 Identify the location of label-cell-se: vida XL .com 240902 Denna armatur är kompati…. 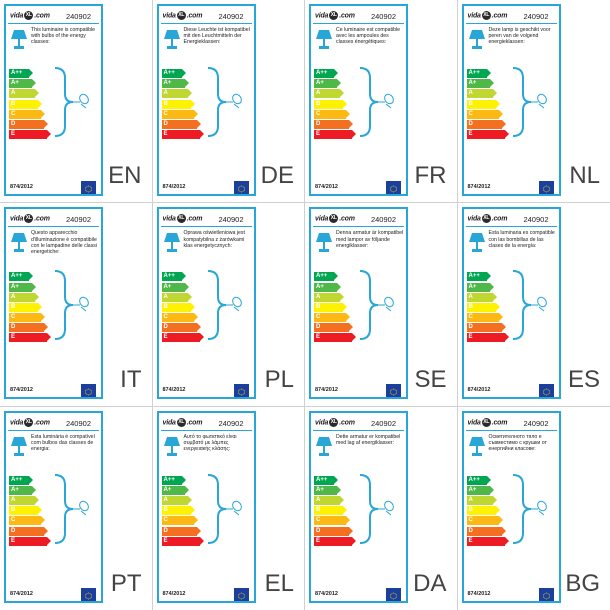
(381, 305).